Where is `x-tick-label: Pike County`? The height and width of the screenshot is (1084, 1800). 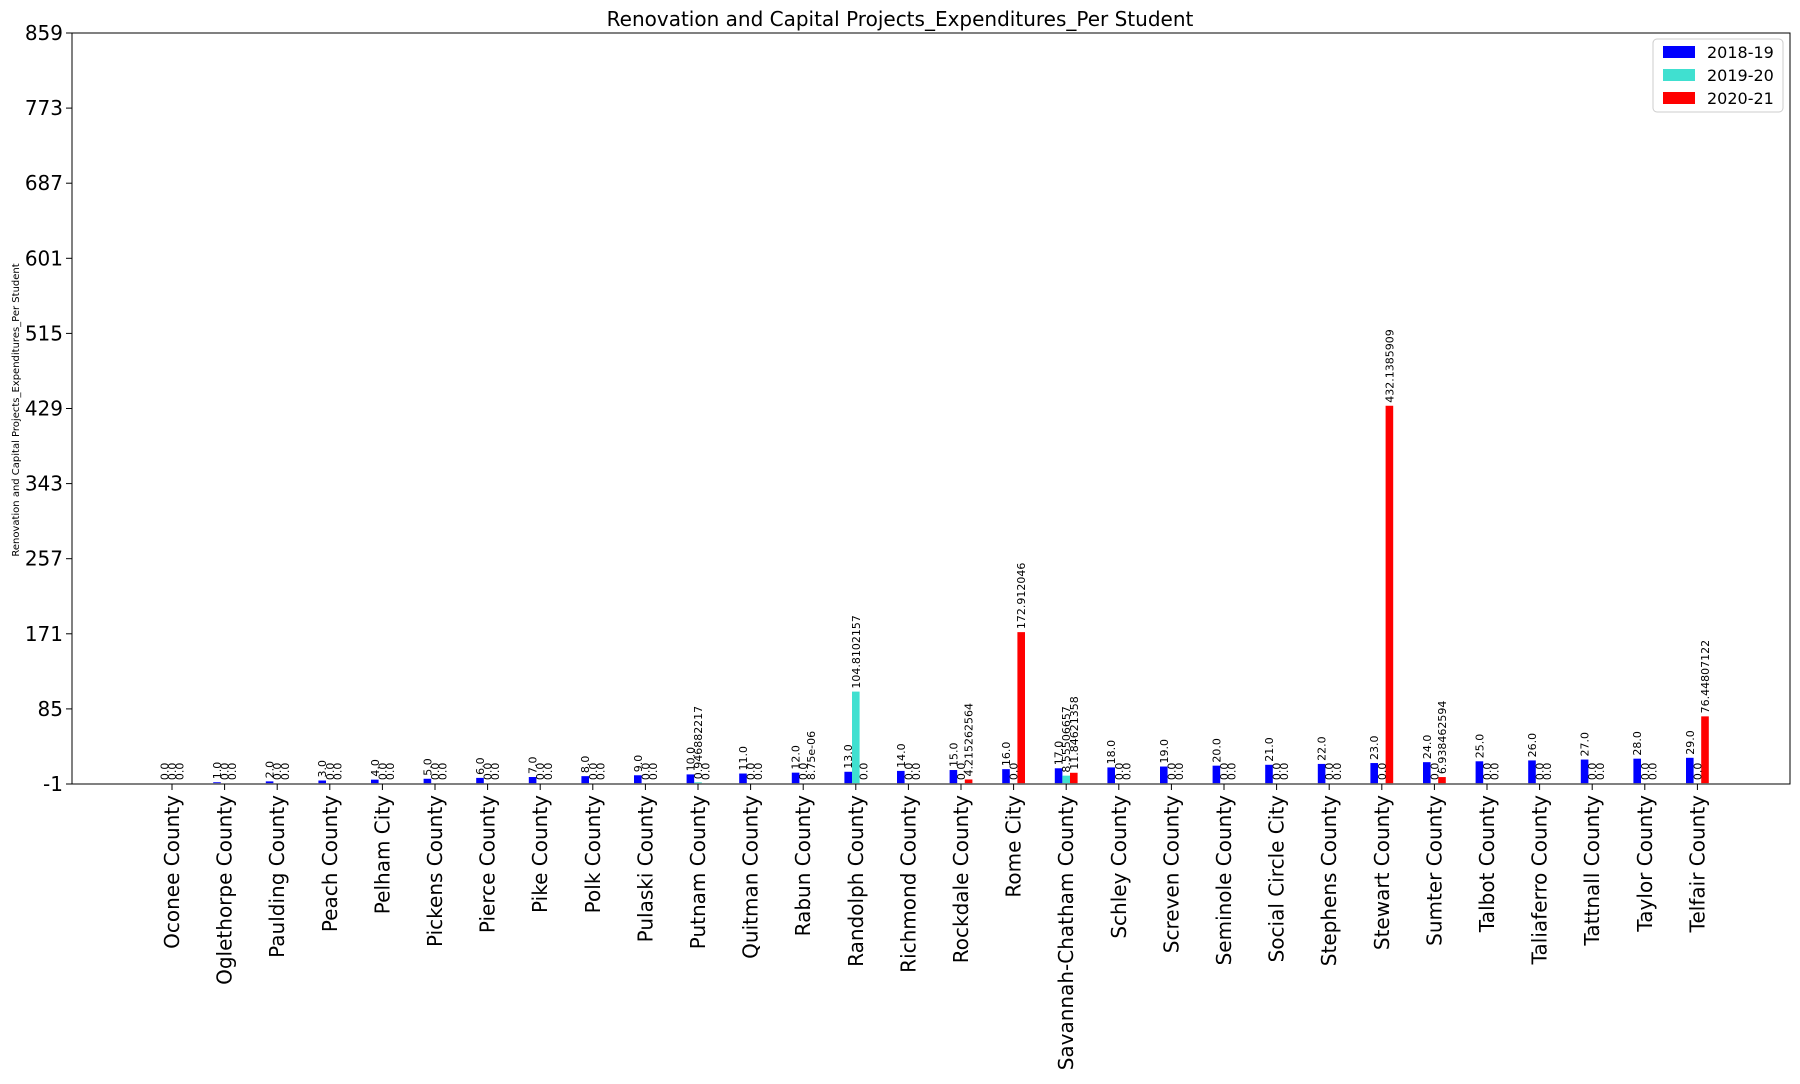
x-tick-label: Pike County is located at coordinates (540, 854).